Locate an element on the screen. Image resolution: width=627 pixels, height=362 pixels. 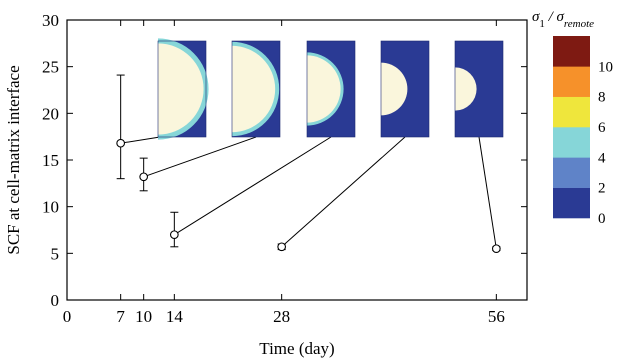
y-axis-title: SCF at cell-matrix interface is located at coordinates (13, 159).